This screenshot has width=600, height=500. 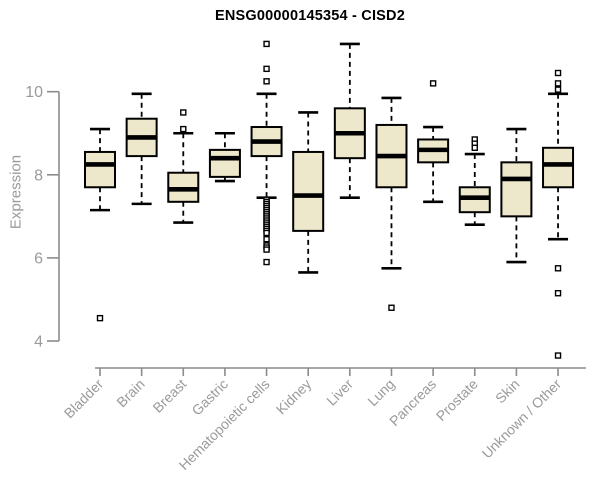 I want to click on box-group-prostate, so click(x=474, y=181).